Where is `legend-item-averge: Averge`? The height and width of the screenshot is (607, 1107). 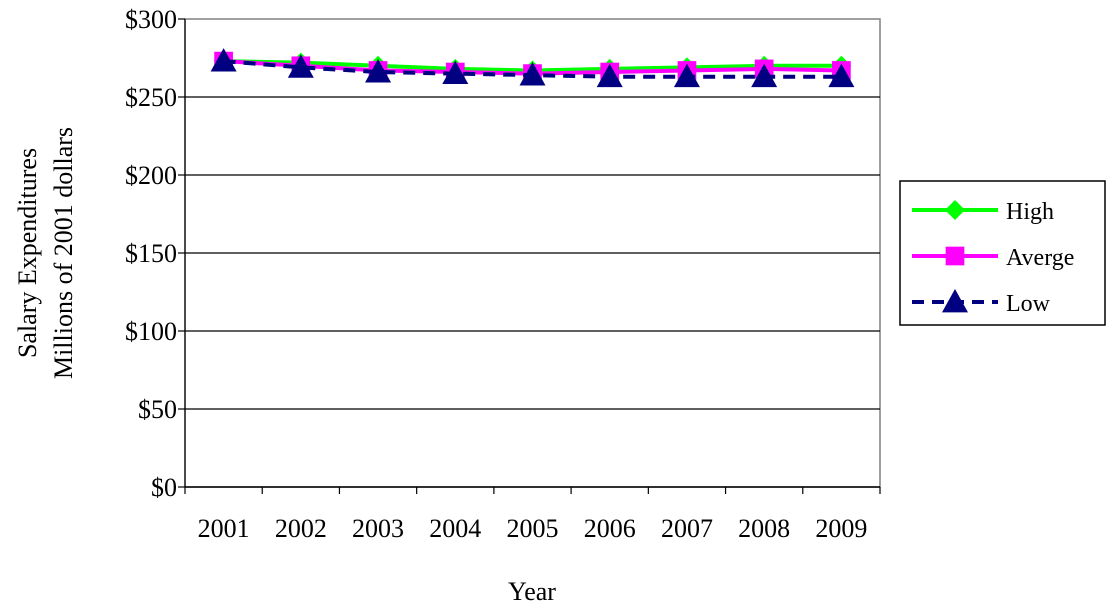
legend-item-averge: Averge is located at coordinates (993, 258).